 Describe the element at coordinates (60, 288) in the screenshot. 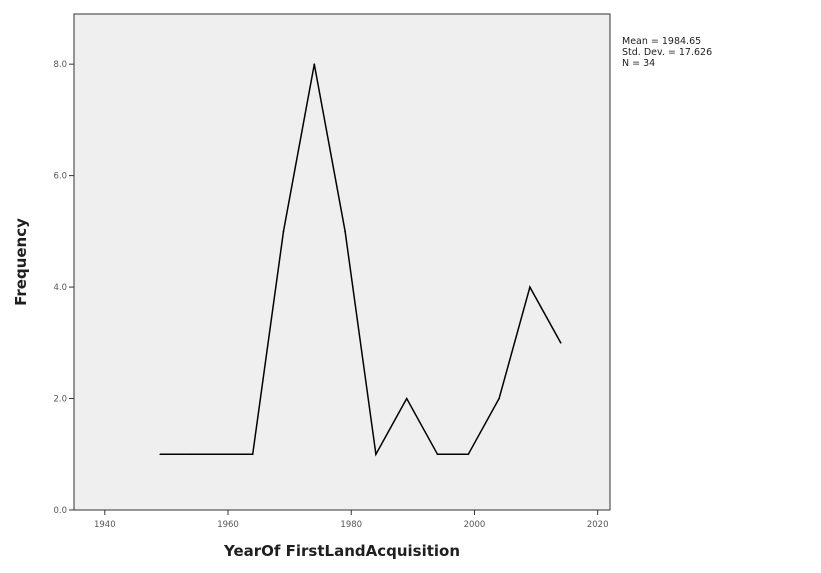

I see `y-tick-label: 4.0` at that location.